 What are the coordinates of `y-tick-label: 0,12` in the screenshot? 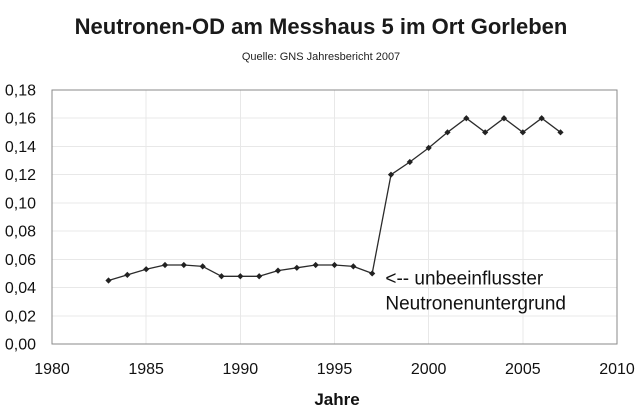 It's located at (20, 175).